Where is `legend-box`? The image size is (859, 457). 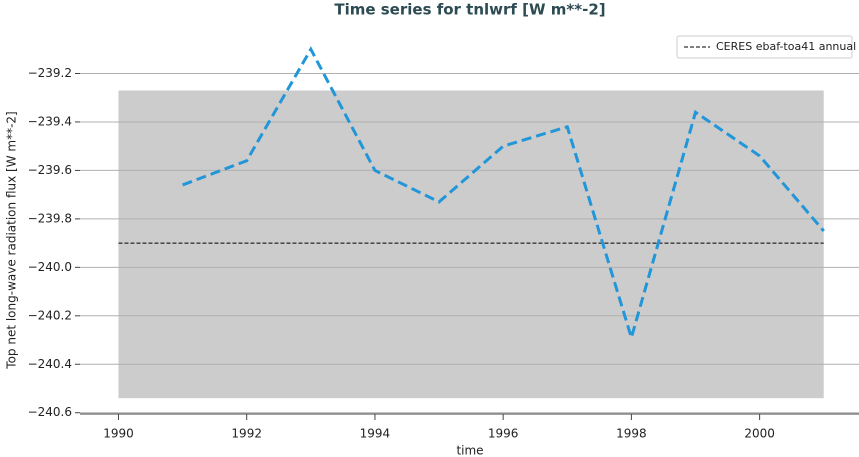 legend-box is located at coordinates (764, 47).